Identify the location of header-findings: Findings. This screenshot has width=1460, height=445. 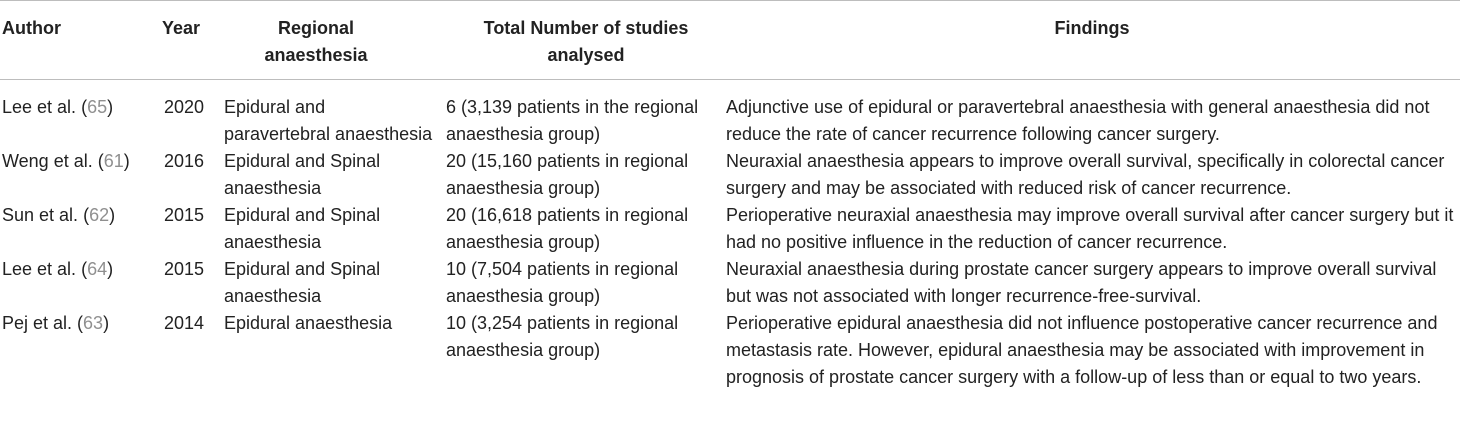
(1092, 28).